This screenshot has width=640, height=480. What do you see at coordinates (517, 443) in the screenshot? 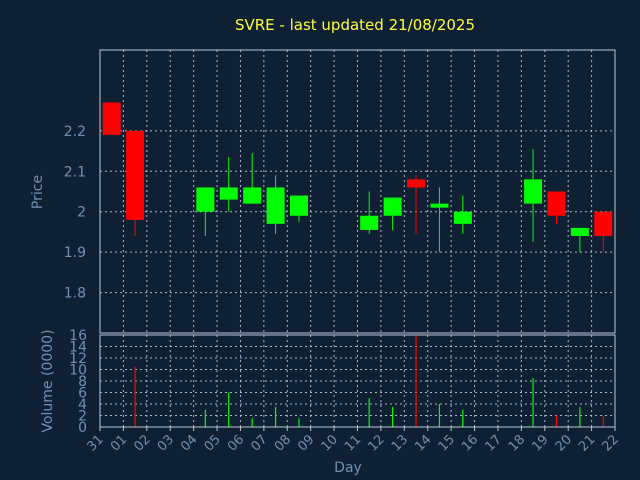
I see `x-tick-label: 18` at bounding box center [517, 443].